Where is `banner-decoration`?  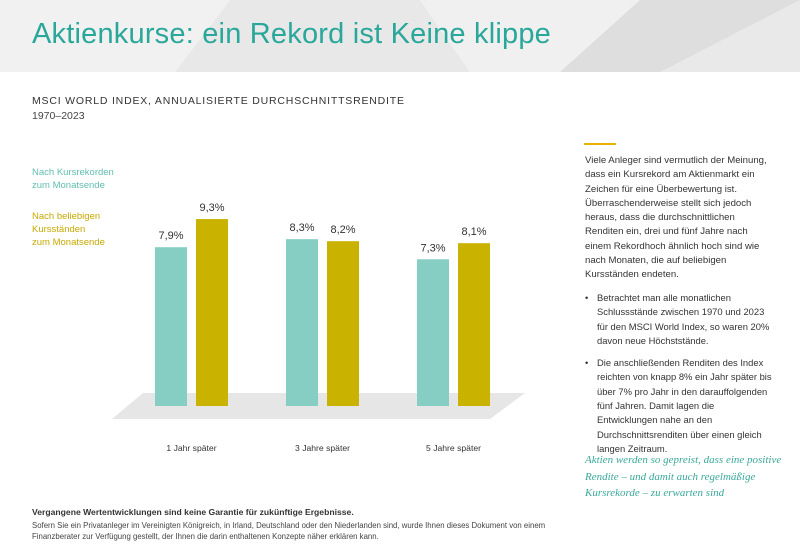
banner-decoration is located at coordinates (400, 36).